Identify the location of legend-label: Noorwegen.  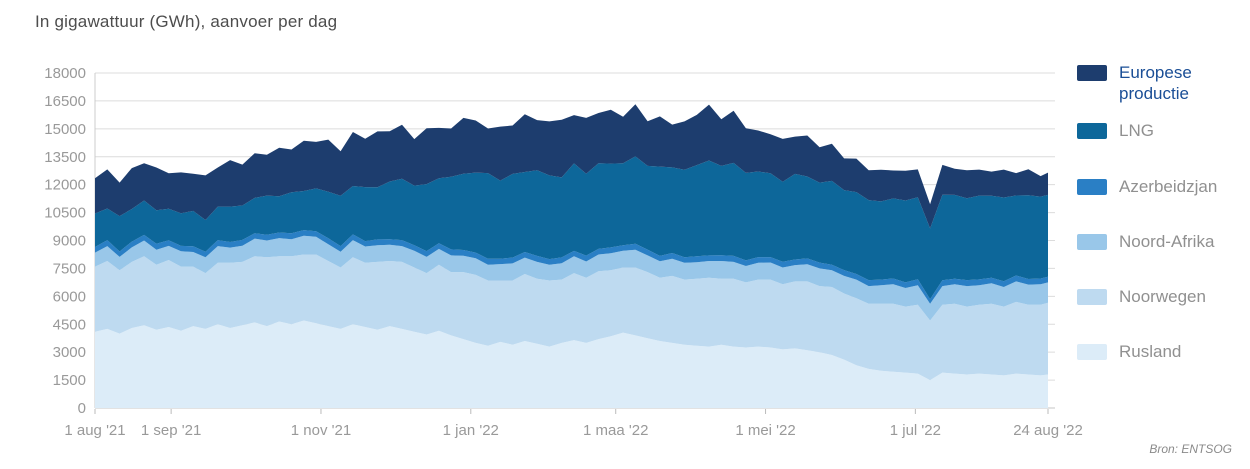
(1162, 296).